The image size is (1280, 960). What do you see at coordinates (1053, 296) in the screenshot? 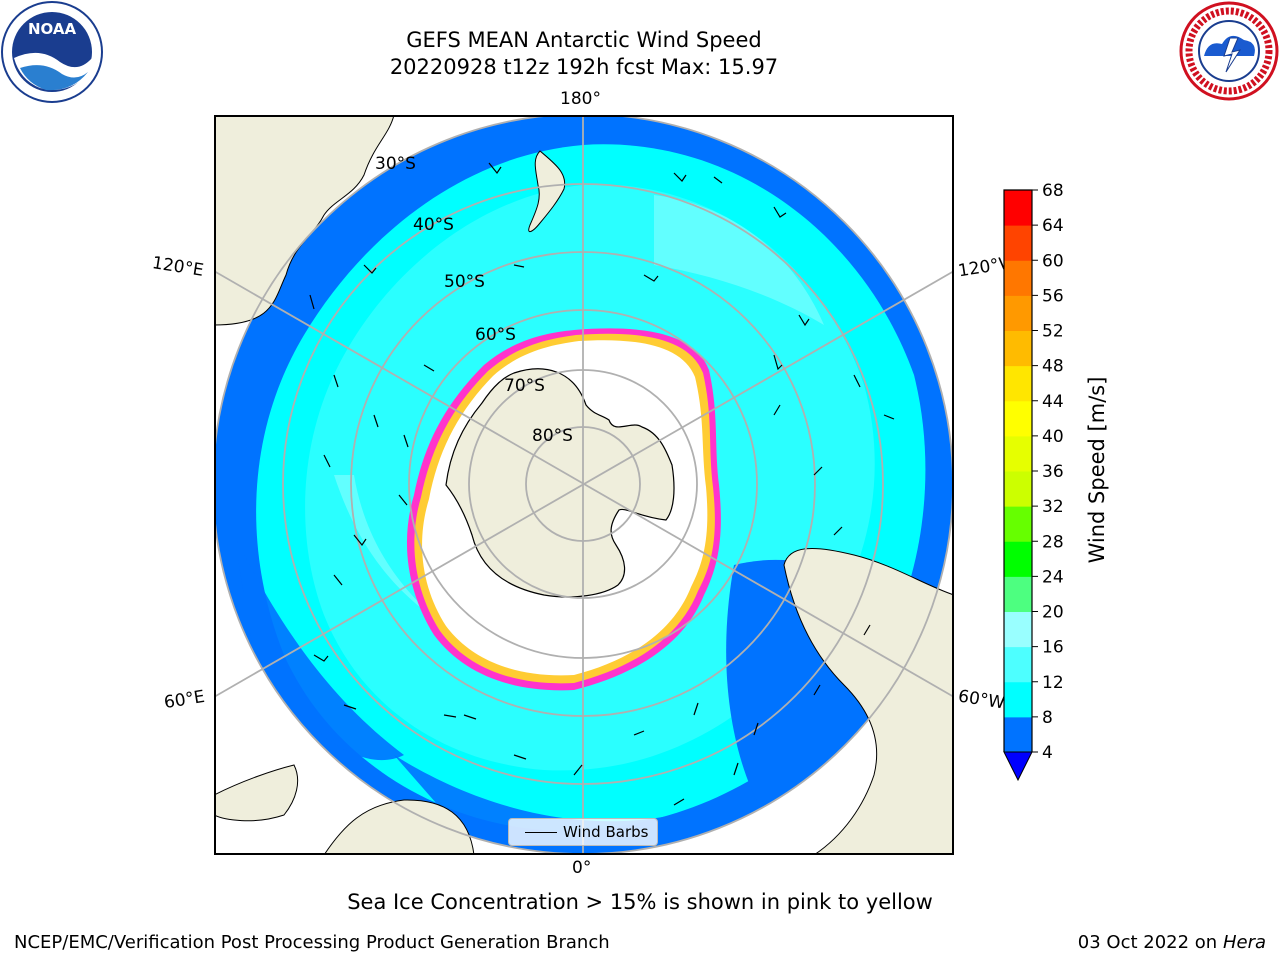
I see `colorbar-tick-label: 56` at bounding box center [1053, 296].